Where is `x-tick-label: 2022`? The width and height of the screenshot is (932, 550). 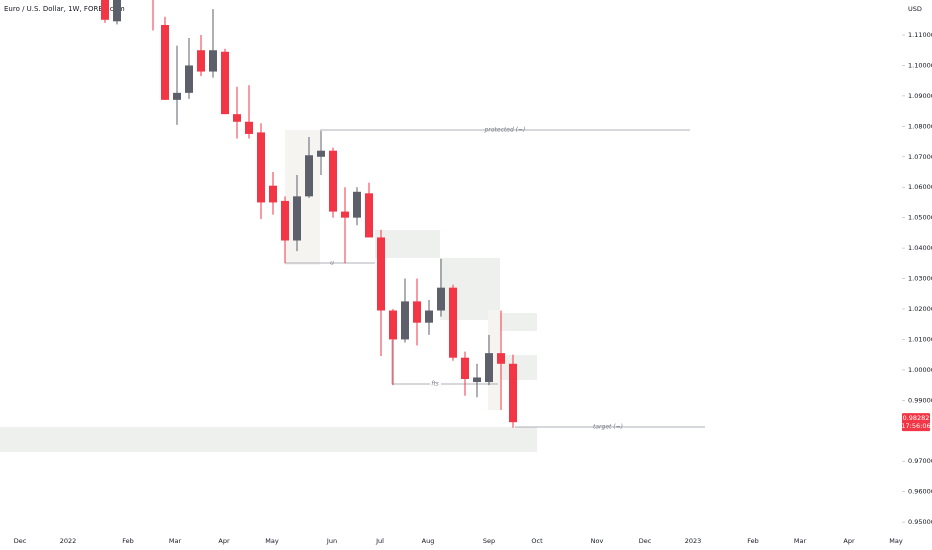
x-tick-label: 2022 is located at coordinates (68, 541).